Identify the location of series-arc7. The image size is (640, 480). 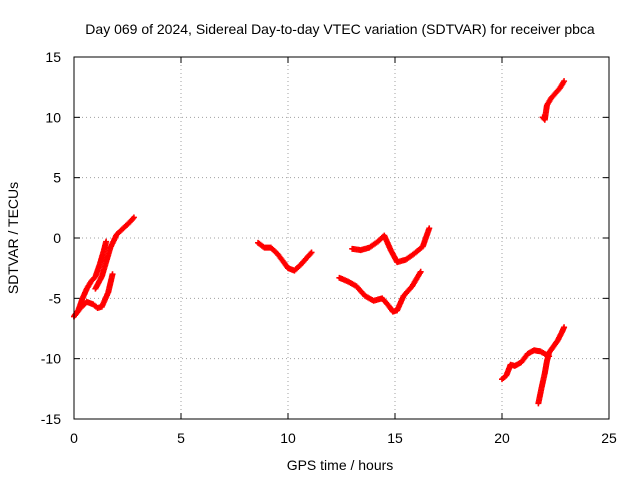
(553, 100).